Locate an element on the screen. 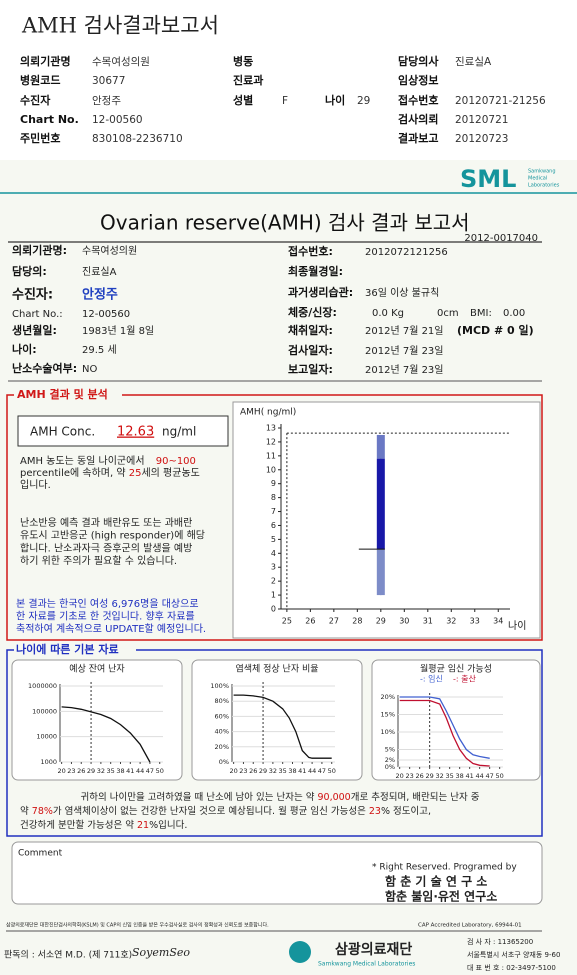  series-line is located at coordinates (444, 733).